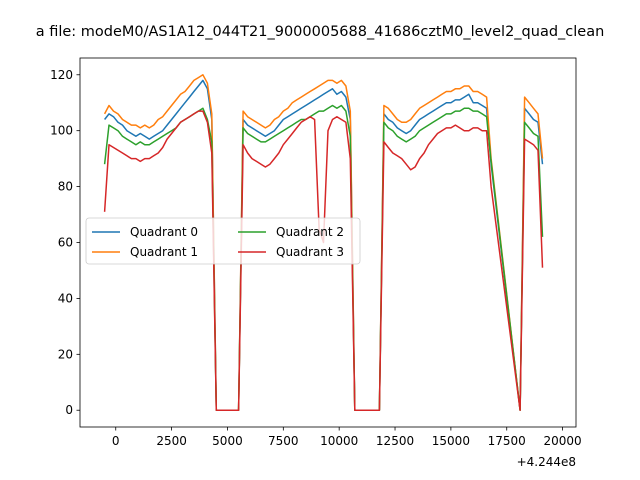  Describe the element at coordinates (339, 441) in the screenshot. I see `x-tick-label: 10000` at that location.